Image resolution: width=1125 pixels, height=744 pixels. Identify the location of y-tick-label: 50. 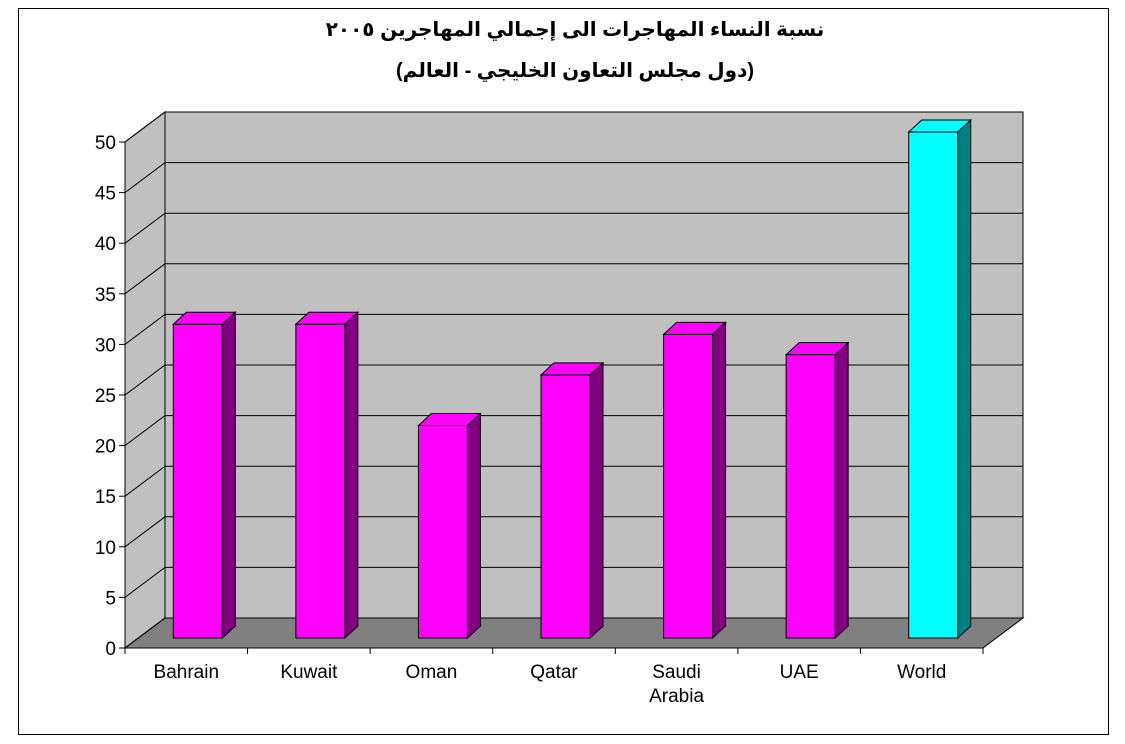
(105, 143).